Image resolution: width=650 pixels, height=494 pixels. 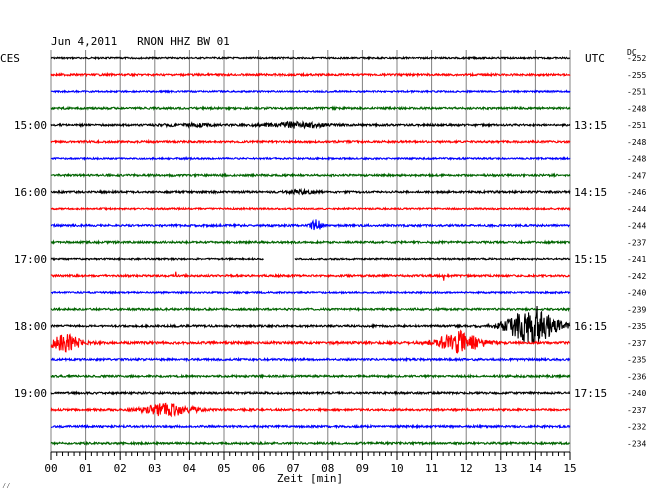 I want to click on x-tick-label: 05, so click(x=223, y=468).